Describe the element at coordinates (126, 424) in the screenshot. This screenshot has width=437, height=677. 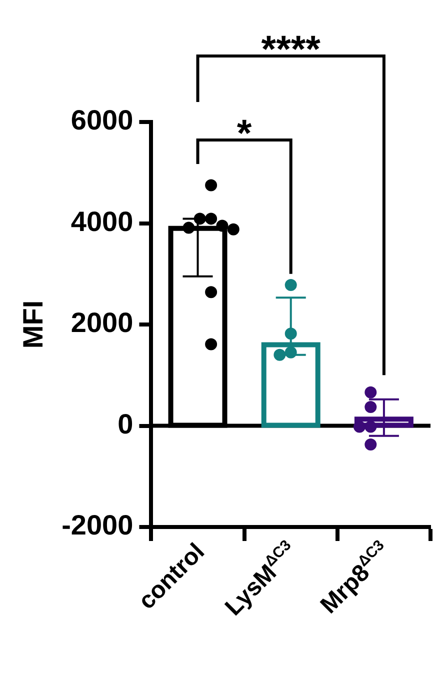
I see `y-tick-label: 0` at that location.